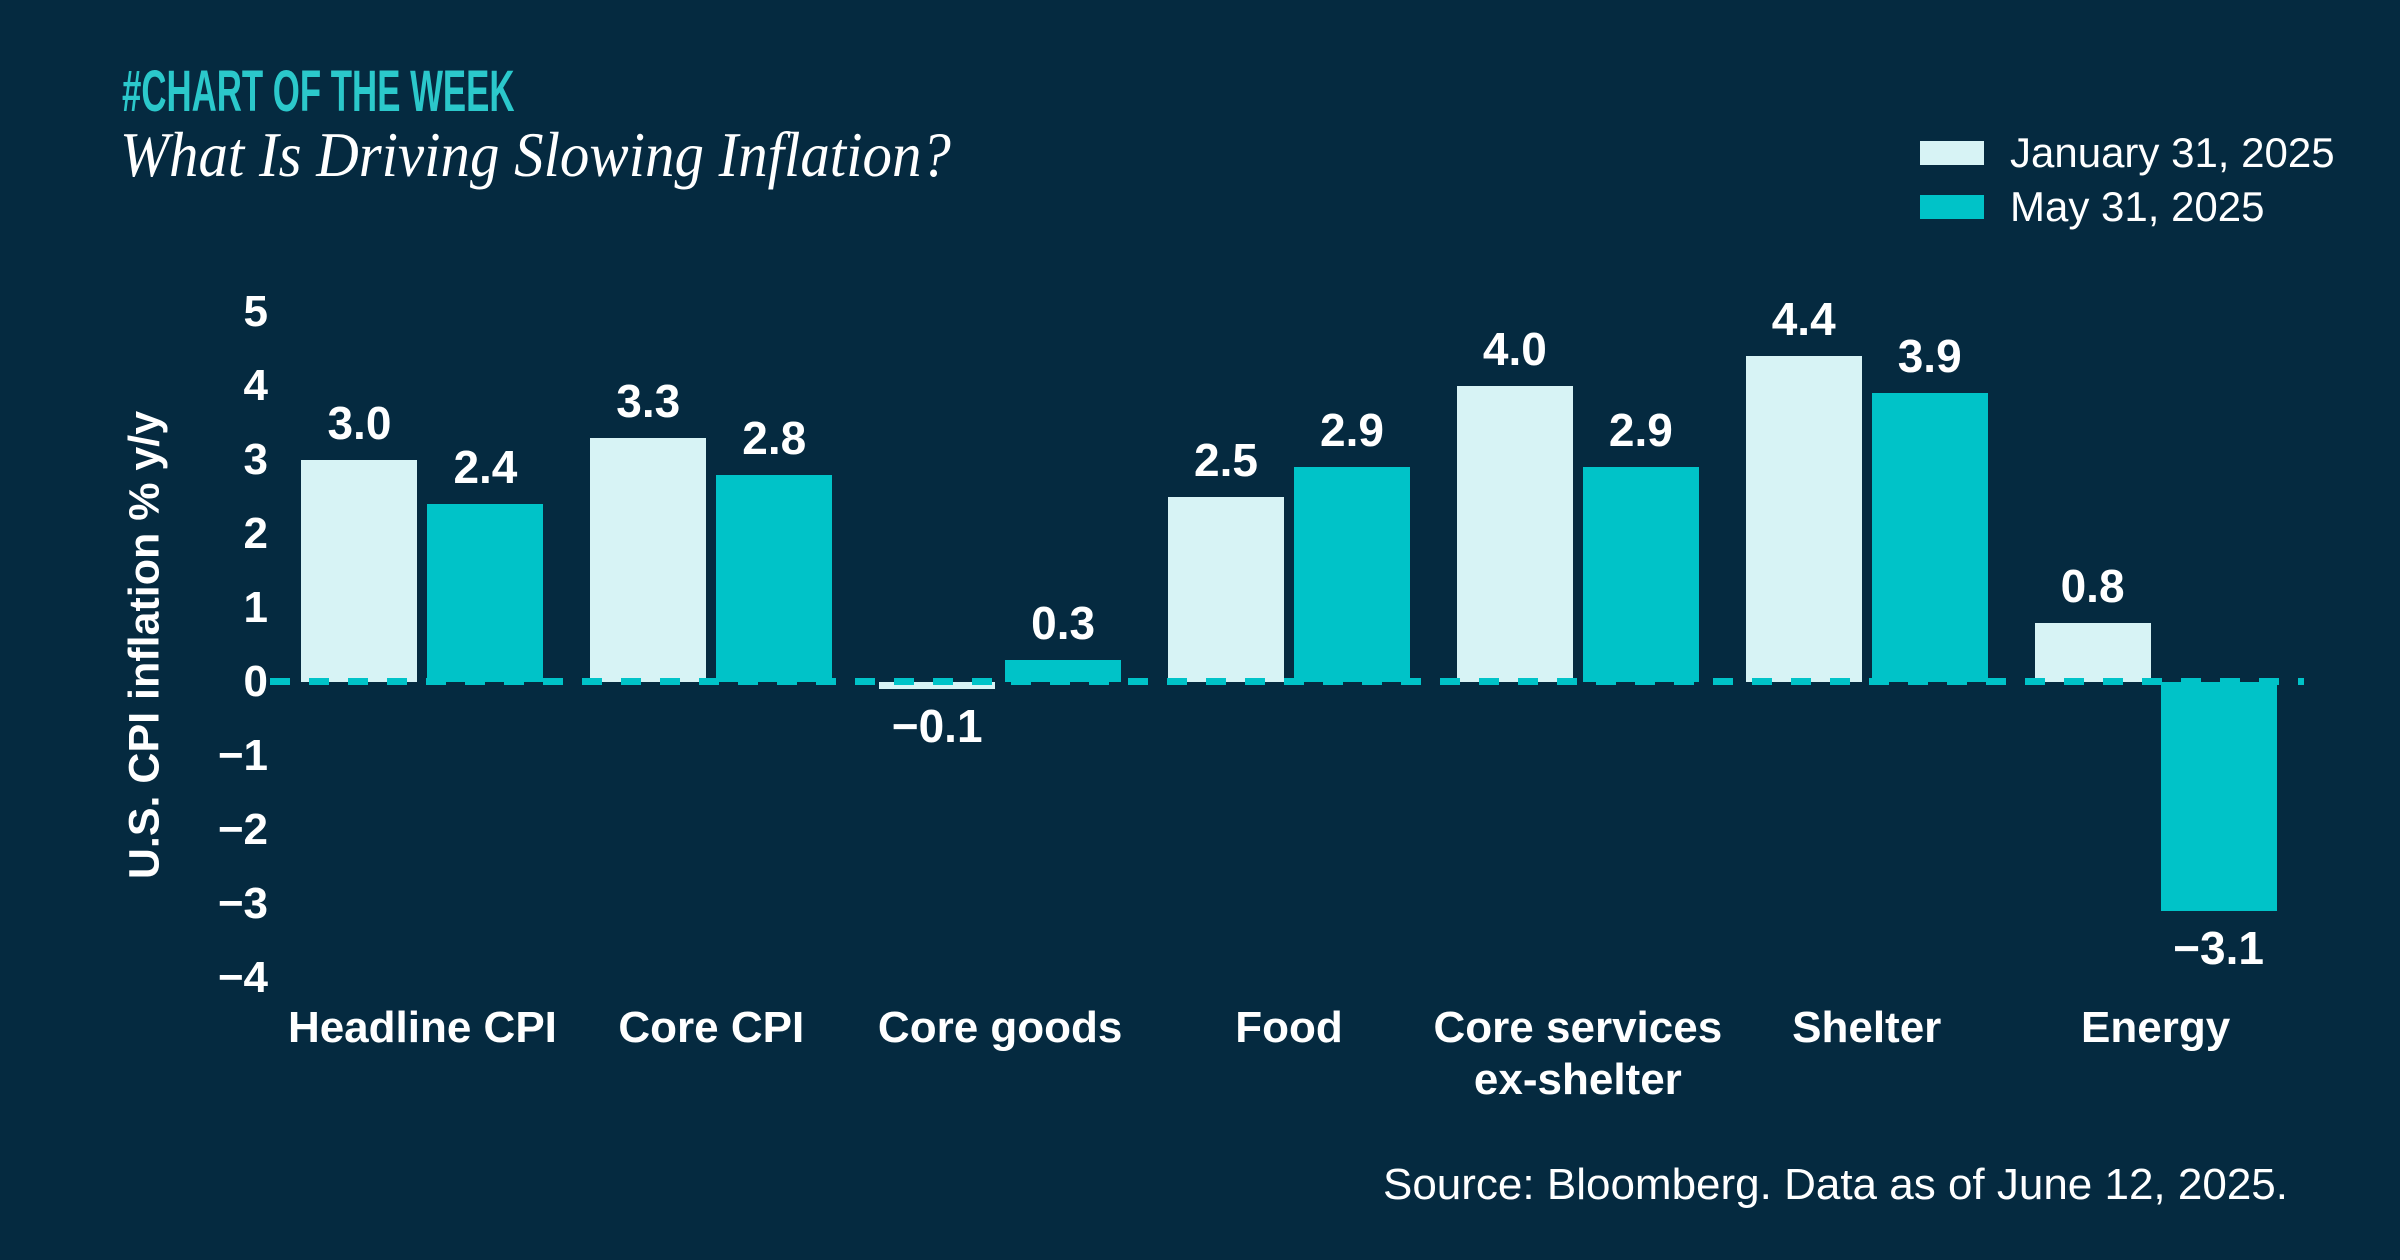 This screenshot has height=1260, width=2400. Describe the element at coordinates (1514, 349) in the screenshot. I see `bar-value-label: 4.0` at that location.